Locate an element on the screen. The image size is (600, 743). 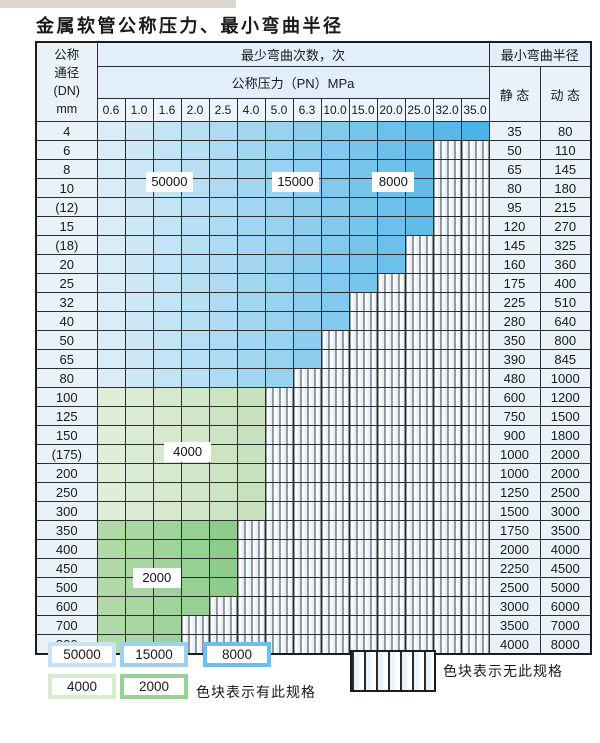
static-radius-cell: 175 is located at coordinates (514, 283).